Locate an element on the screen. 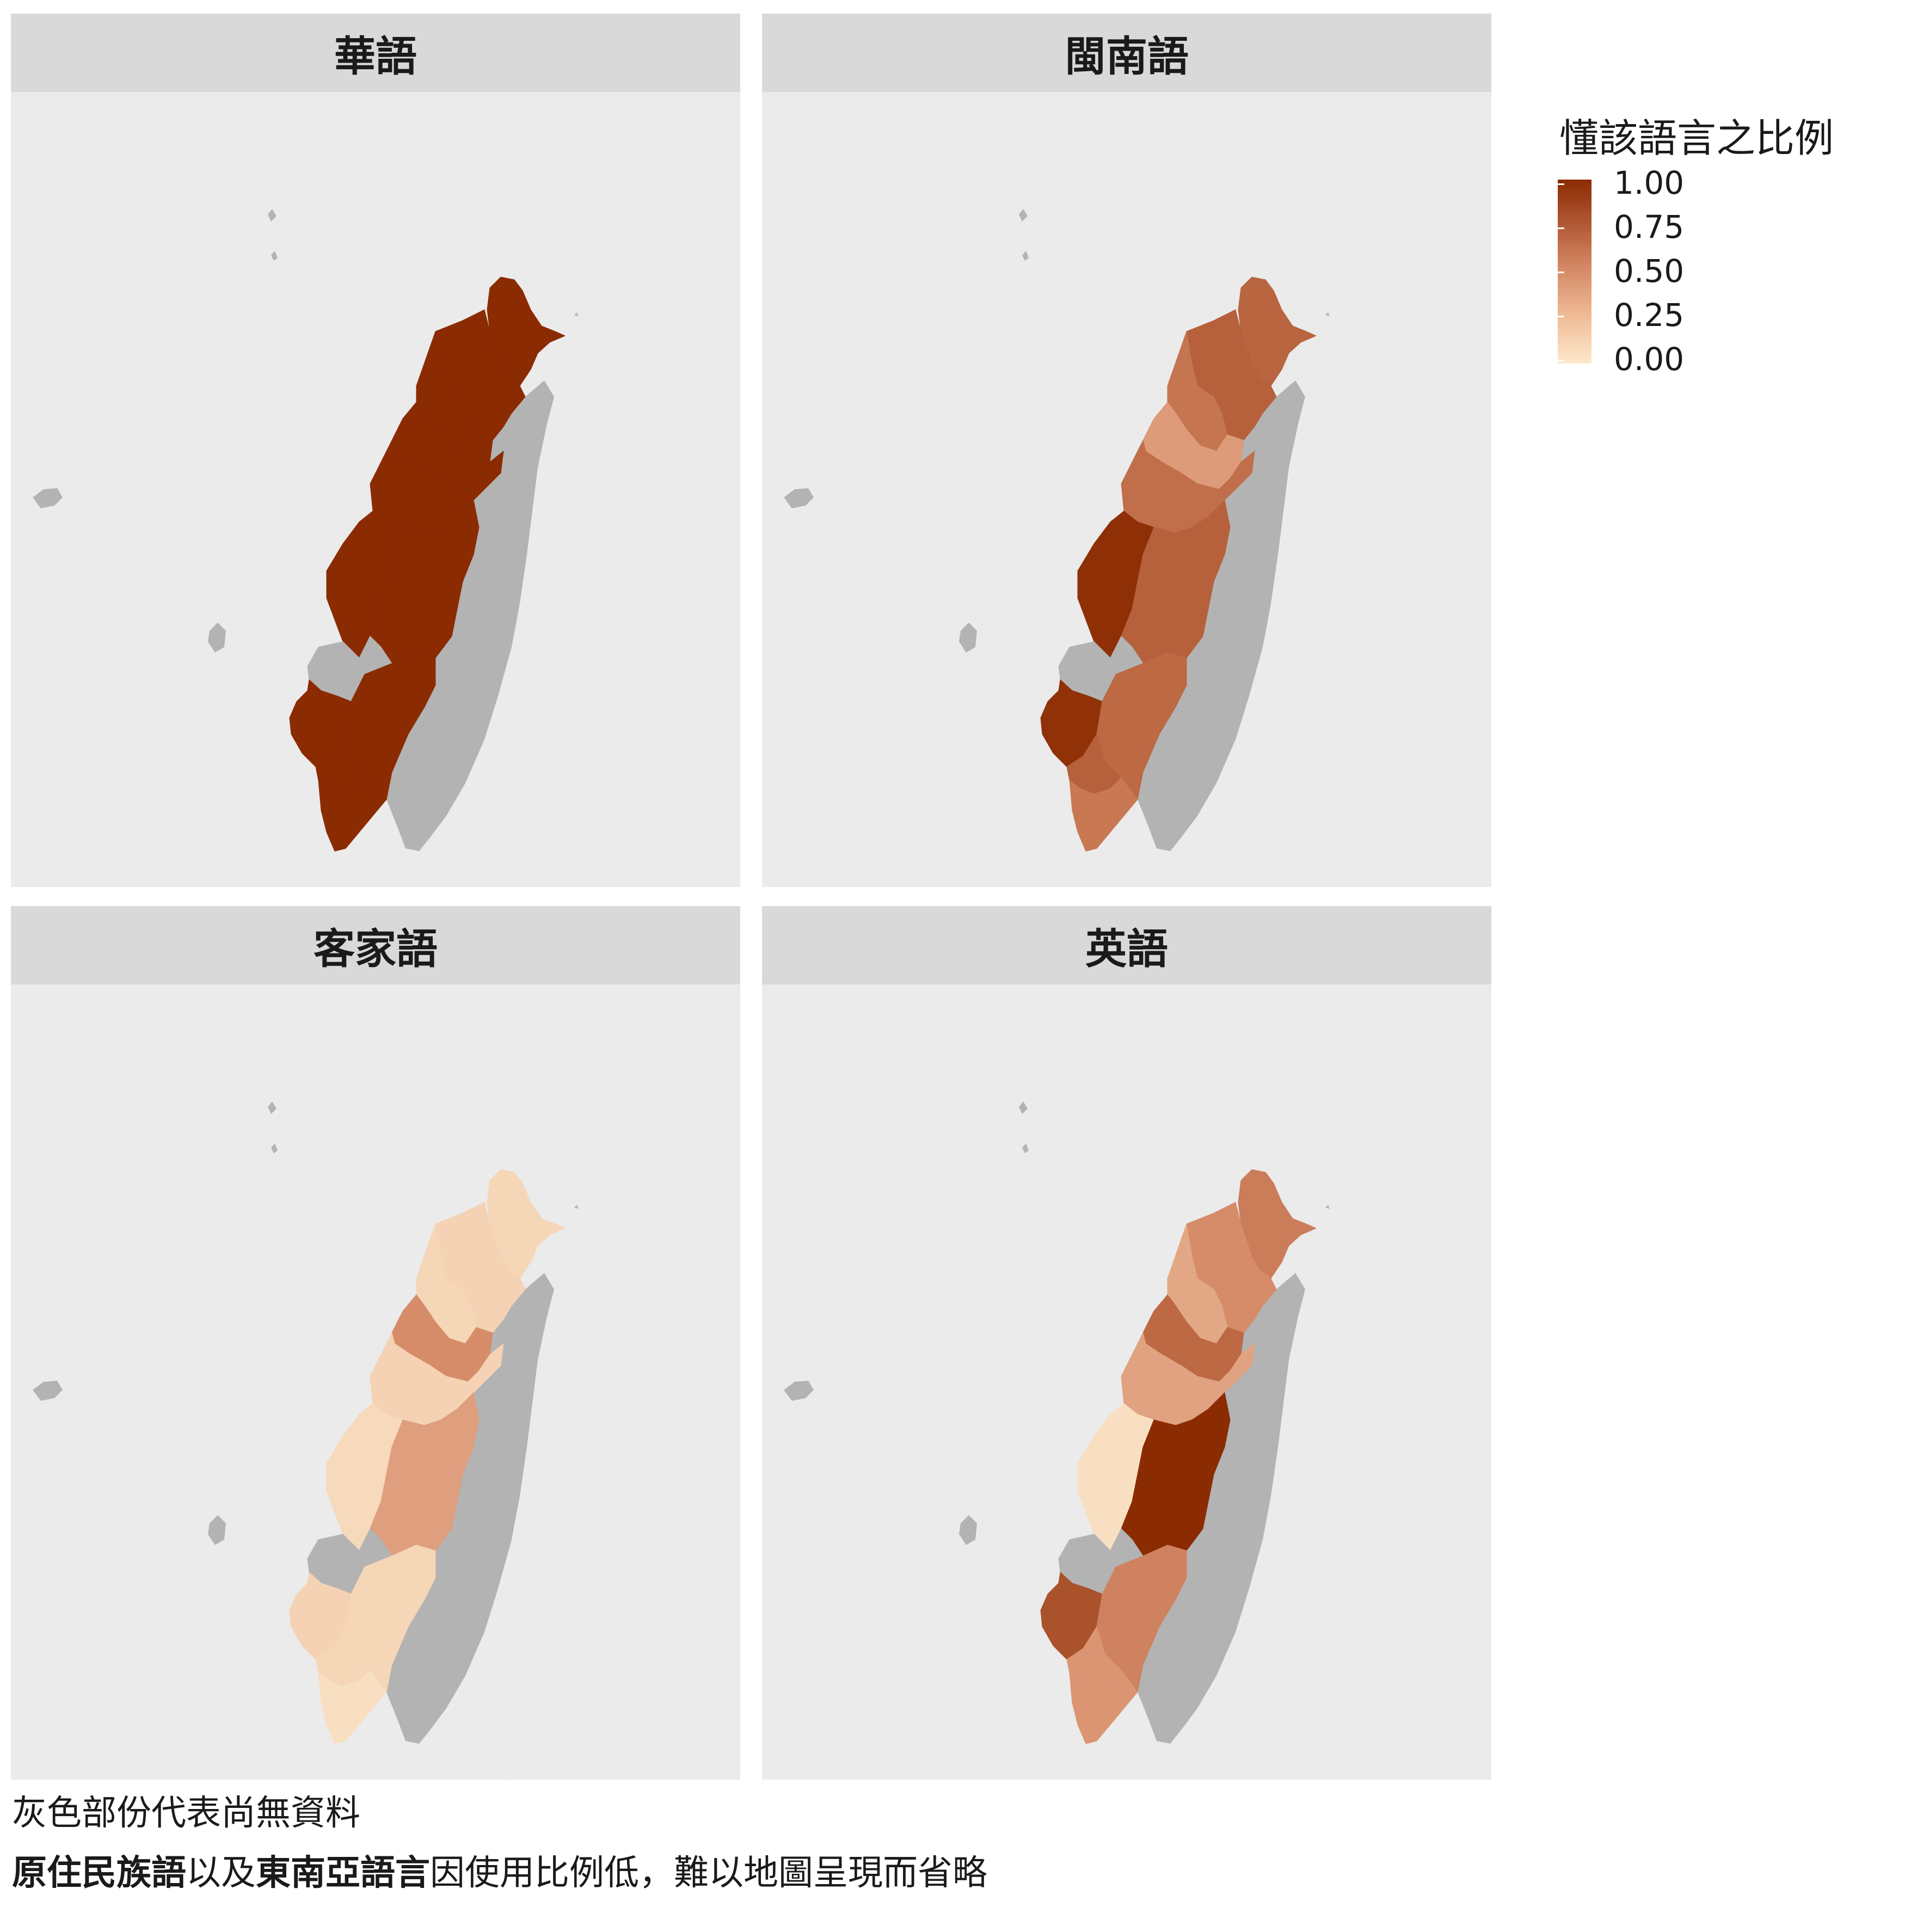  note-bold-text: 東南亞語言 is located at coordinates (343, 1873).